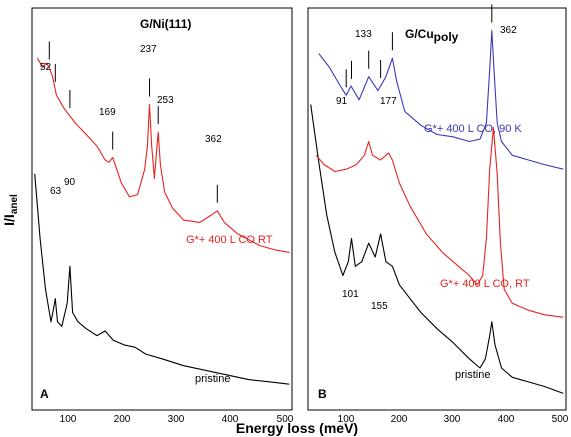 The height and width of the screenshot is (437, 571). What do you see at coordinates (122, 419) in the screenshot?
I see `panel-a-x-tick: 200` at bounding box center [122, 419].